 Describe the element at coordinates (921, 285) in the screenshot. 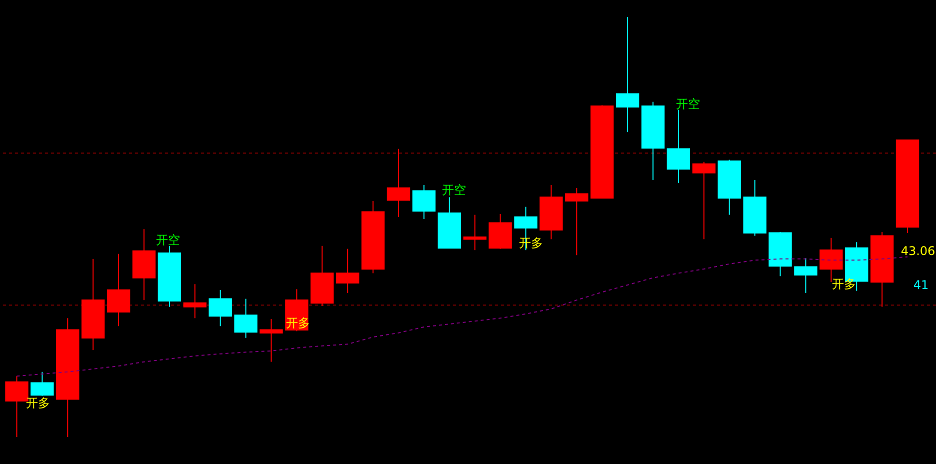

I see `annotation: 41` at that location.